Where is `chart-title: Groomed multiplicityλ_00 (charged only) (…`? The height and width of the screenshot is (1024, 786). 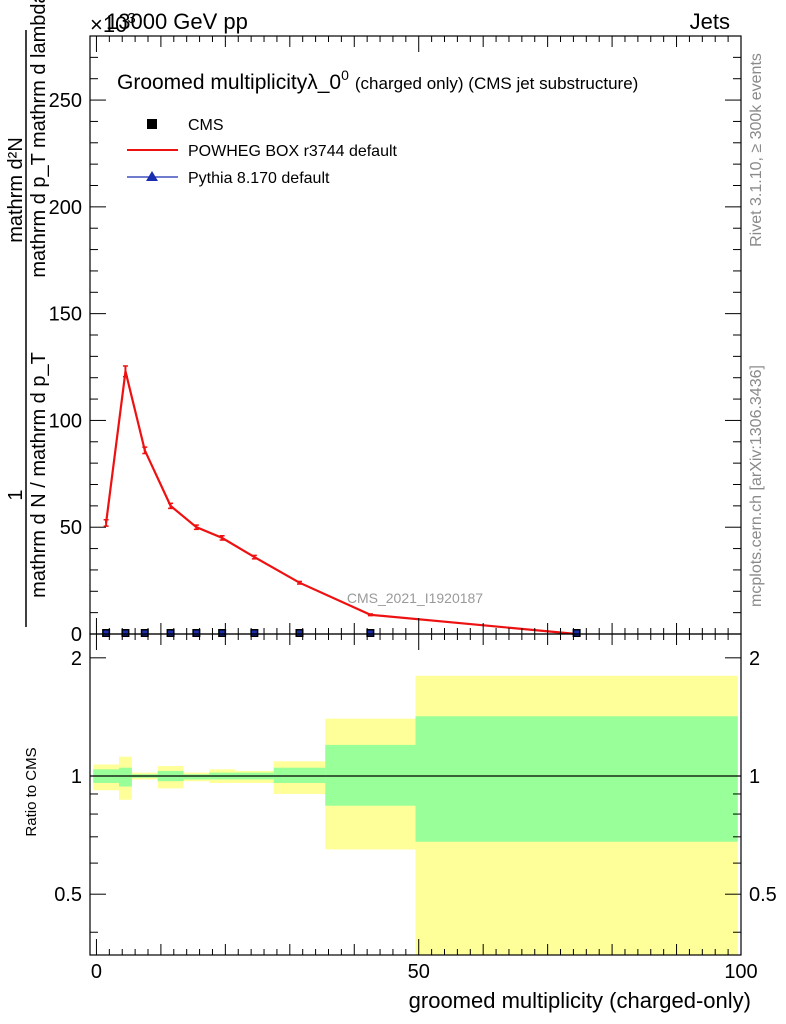 chart-title: Groomed multiplicityλ_00 (charged only) (… is located at coordinates (377, 80).